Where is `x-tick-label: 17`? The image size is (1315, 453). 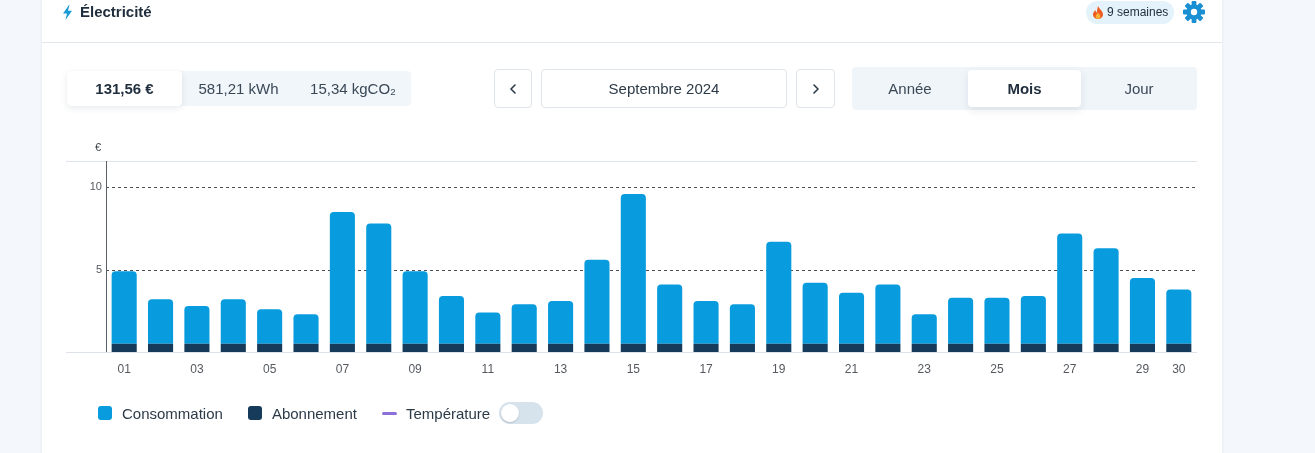 x-tick-label: 17 is located at coordinates (706, 368).